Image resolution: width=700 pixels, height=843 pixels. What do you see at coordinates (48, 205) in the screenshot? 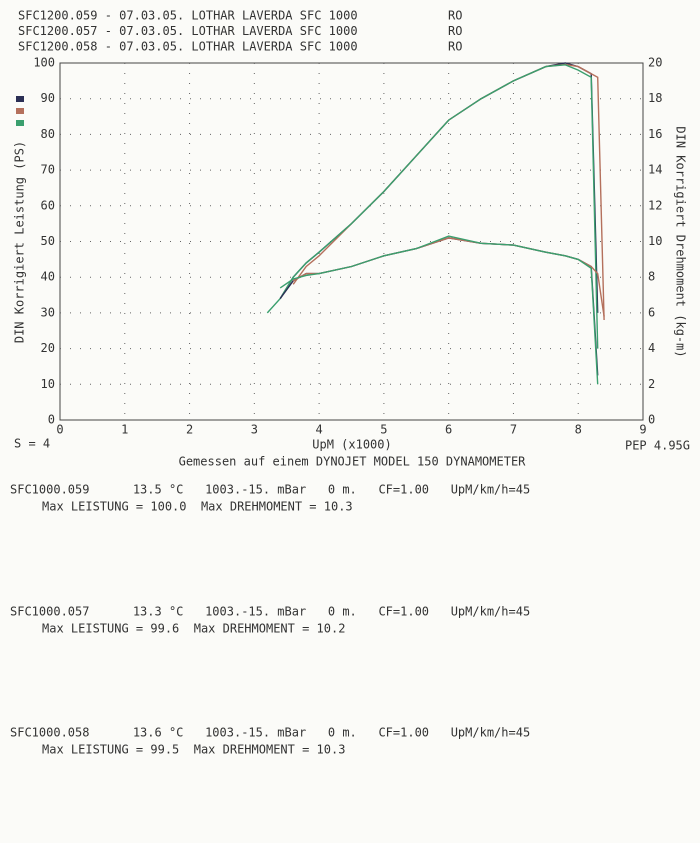
I see `y-tick-label: 60` at bounding box center [48, 205].